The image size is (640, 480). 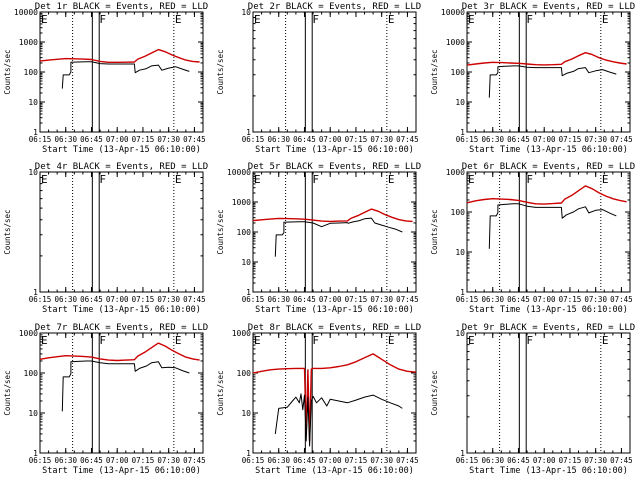 I want to click on chart-title: Det 4r BLACK = Events, RED = LLD, so click(x=121, y=167).